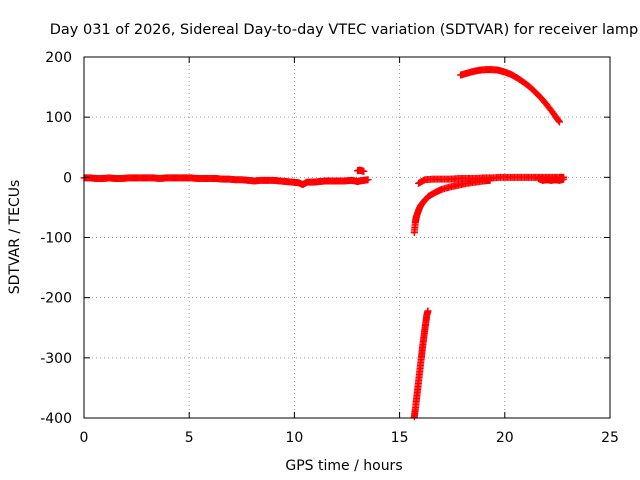 This screenshot has height=480, width=640. Describe the element at coordinates (58, 58) in the screenshot. I see `y-tick-label: 200` at that location.